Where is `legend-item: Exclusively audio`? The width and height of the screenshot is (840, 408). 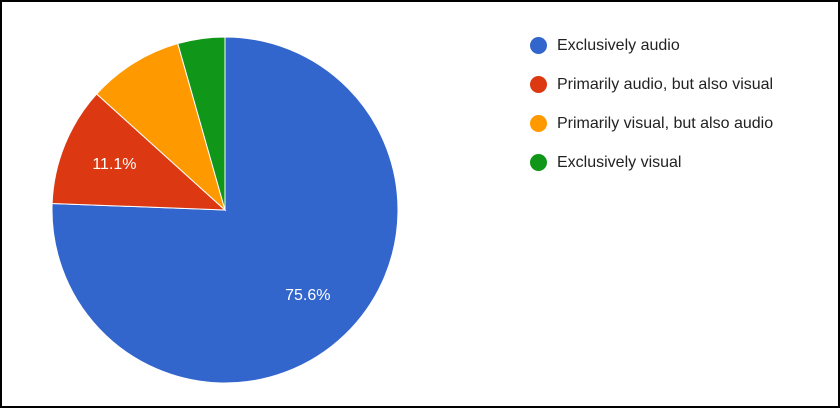
legend-item: Exclusively audio is located at coordinates (666, 45).